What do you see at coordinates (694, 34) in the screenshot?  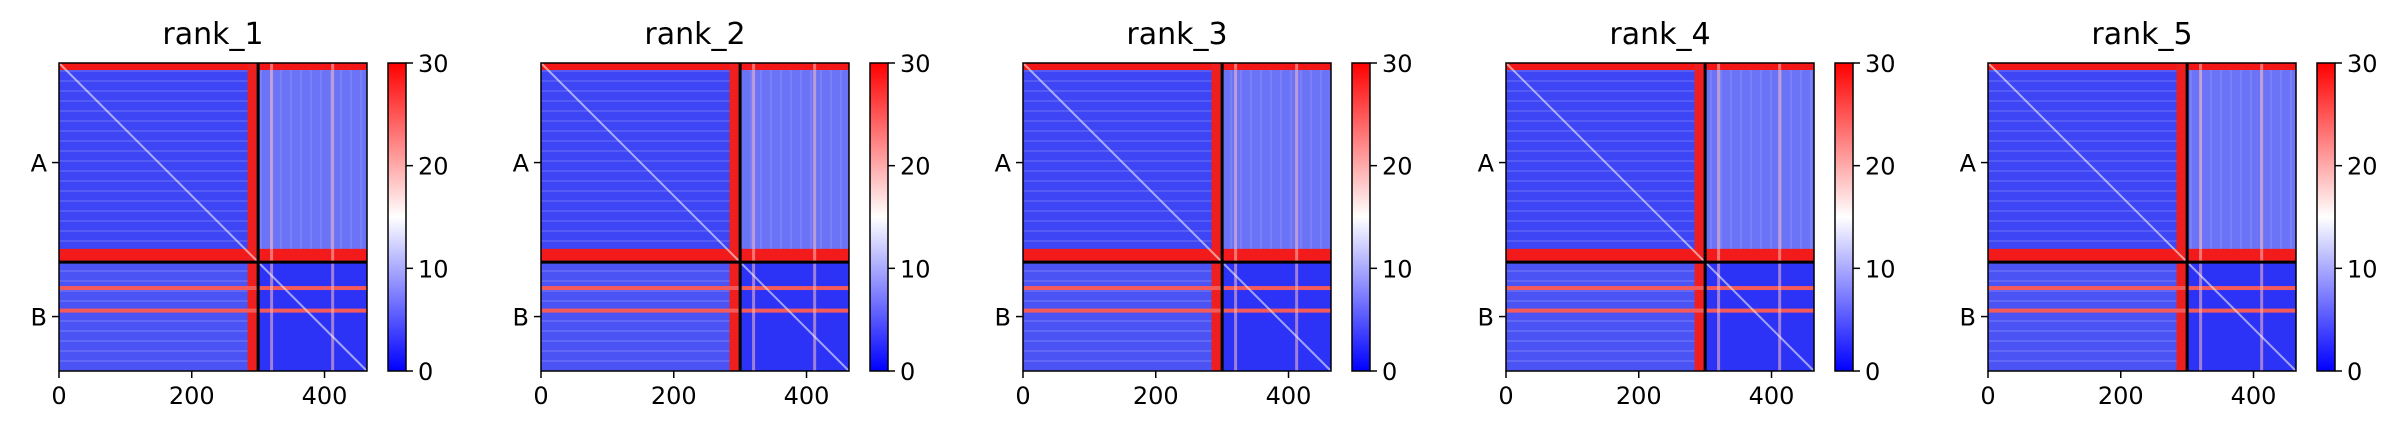 I see `panel-title: rank_2` at bounding box center [694, 34].